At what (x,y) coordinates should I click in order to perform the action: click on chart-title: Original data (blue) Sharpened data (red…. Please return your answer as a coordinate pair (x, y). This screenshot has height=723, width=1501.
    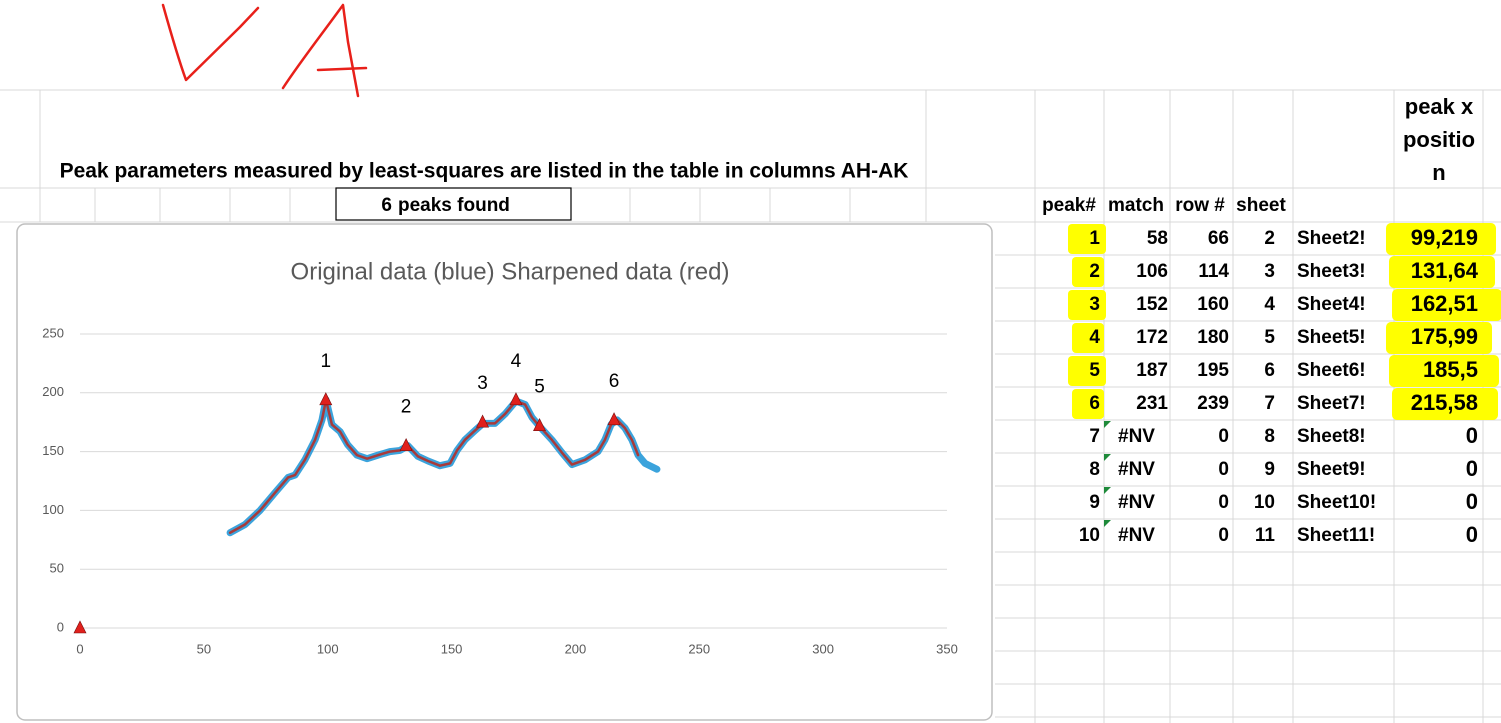
    Looking at the image, I should click on (510, 271).